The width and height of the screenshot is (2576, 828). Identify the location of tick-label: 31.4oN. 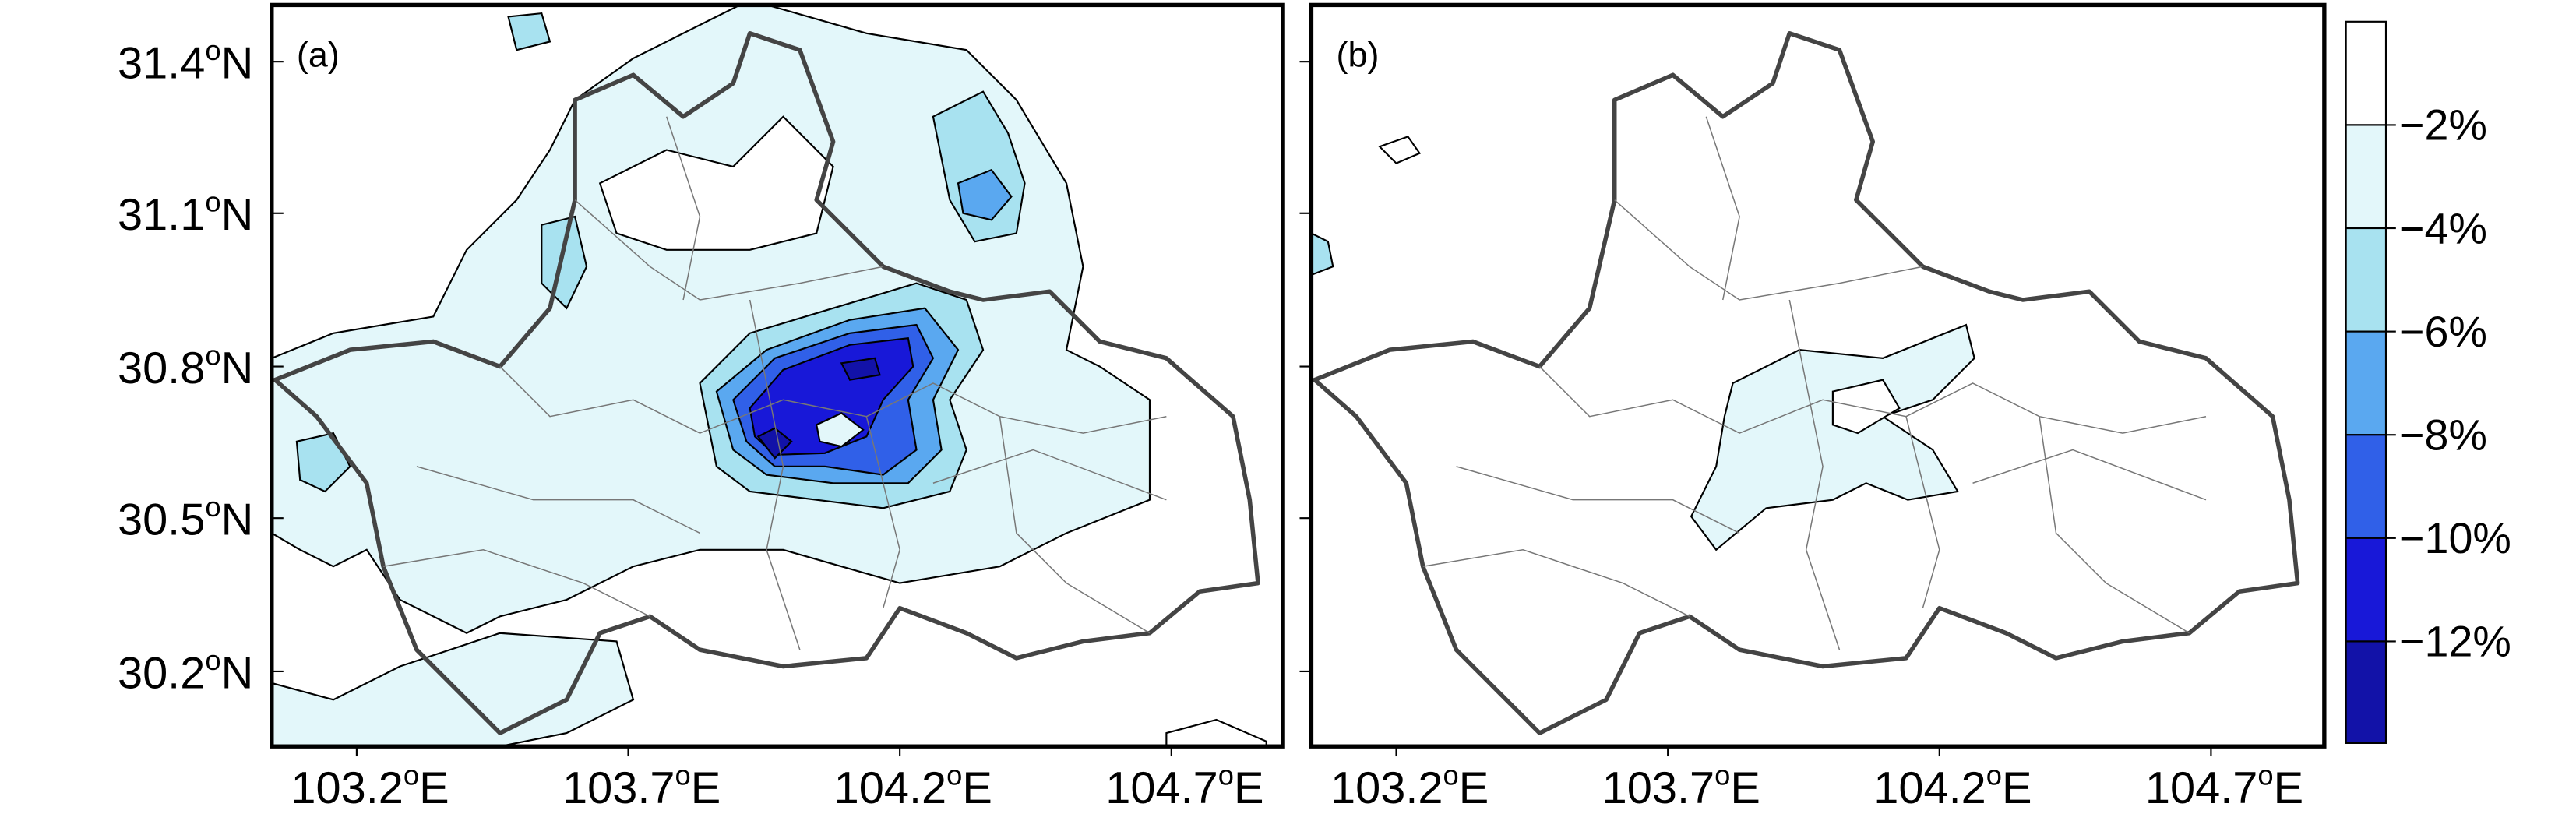
(185, 61).